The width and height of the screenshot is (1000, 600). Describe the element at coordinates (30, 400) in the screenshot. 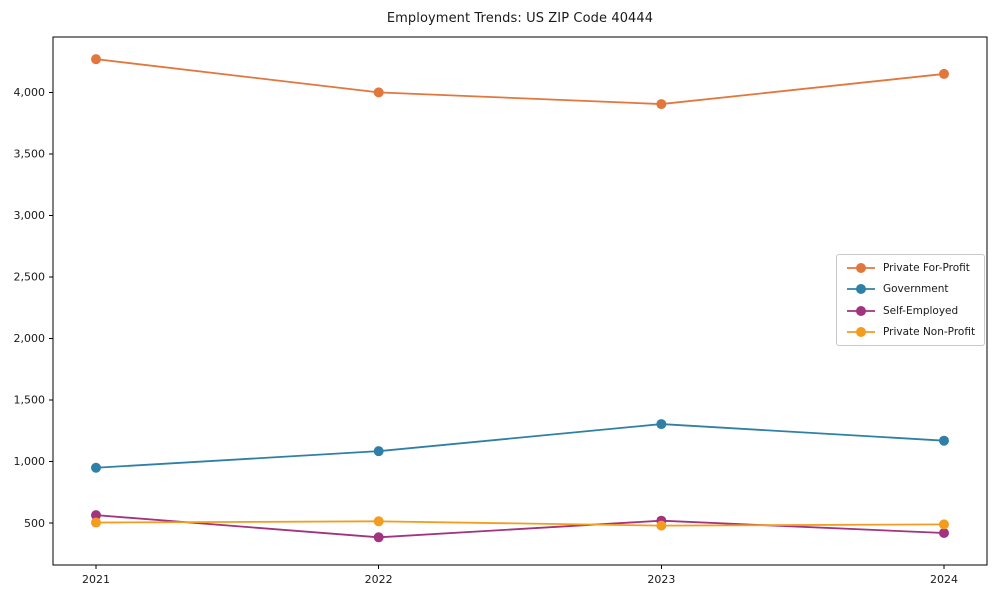

I see `y-tick-label: 1,500` at that location.